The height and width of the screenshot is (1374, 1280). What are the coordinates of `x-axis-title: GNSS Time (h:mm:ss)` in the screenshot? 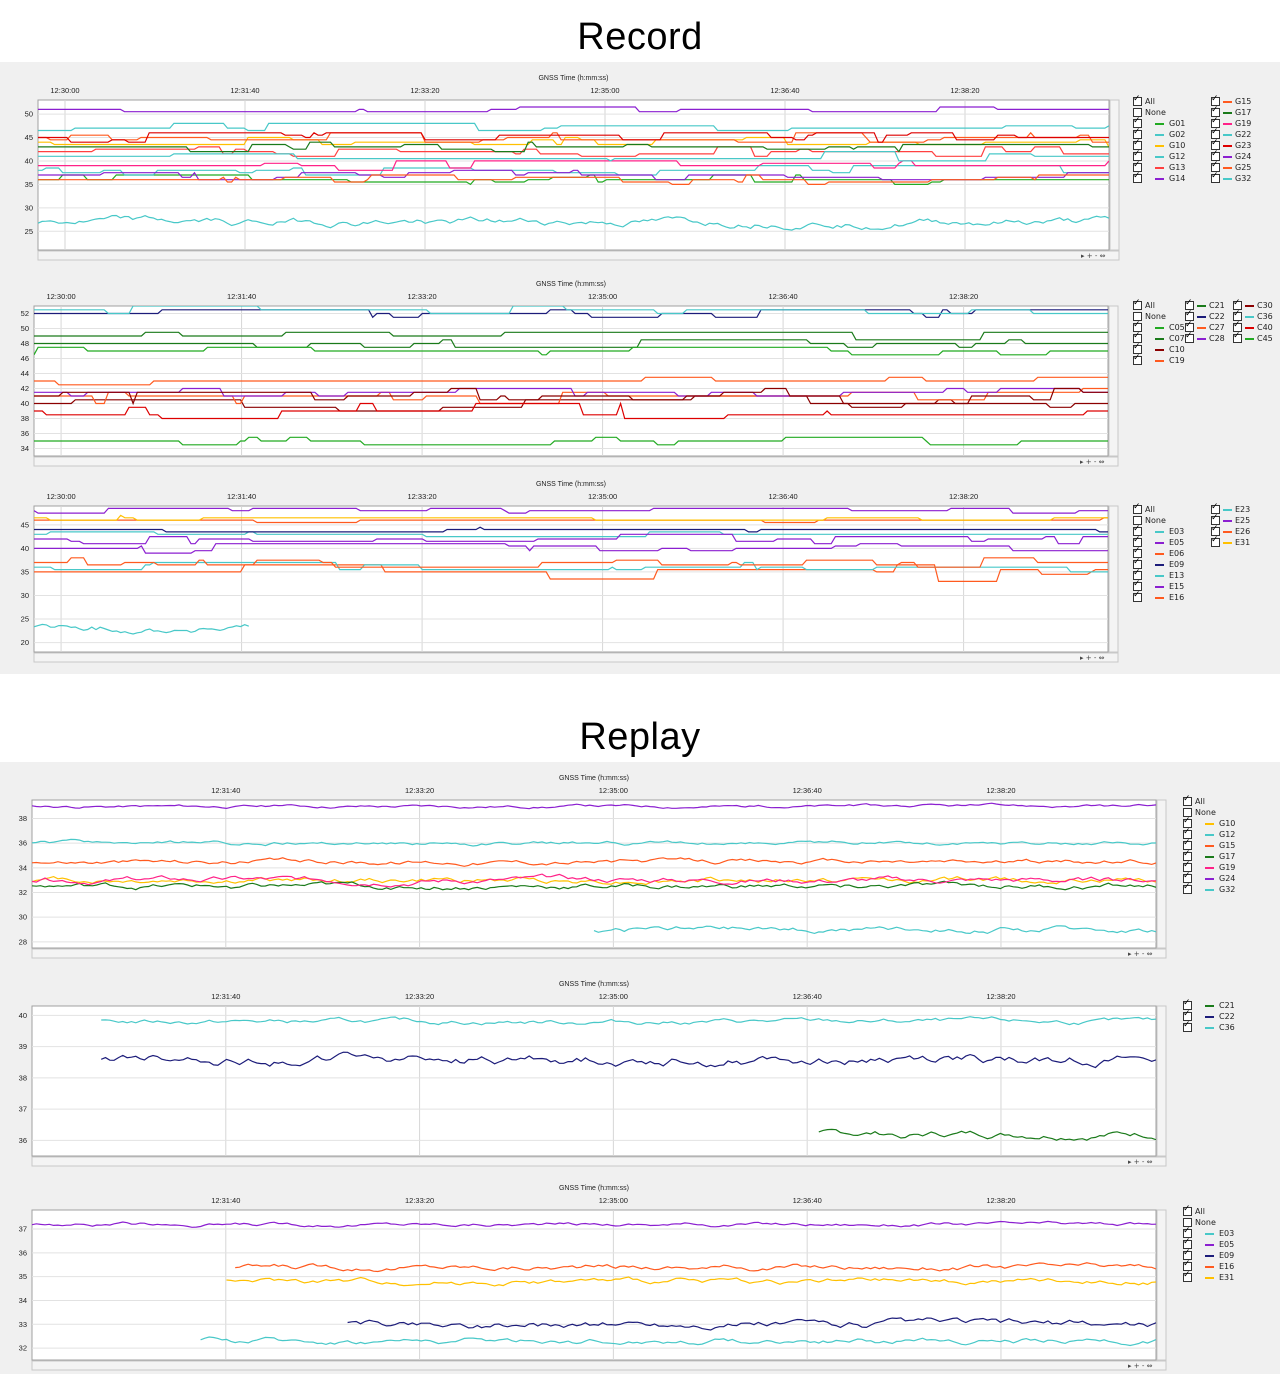 It's located at (571, 484).